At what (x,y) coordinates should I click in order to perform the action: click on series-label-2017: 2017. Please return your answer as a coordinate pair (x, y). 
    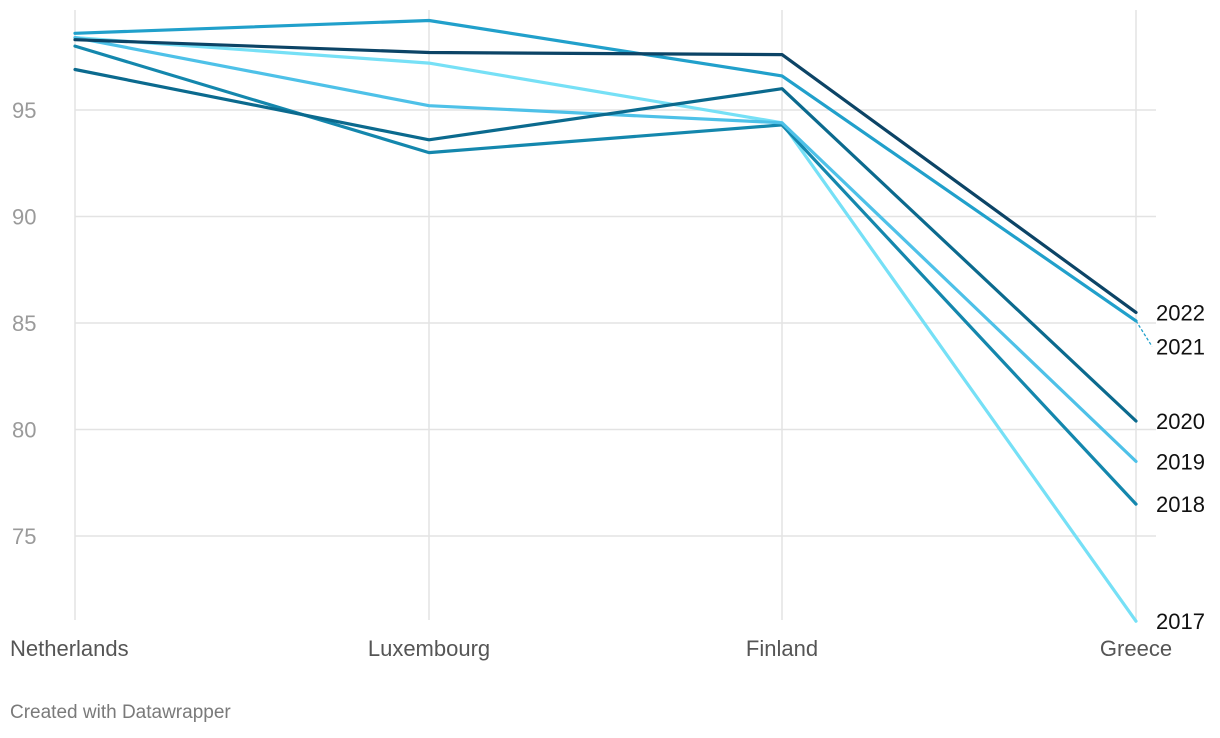
    Looking at the image, I should click on (1180, 621).